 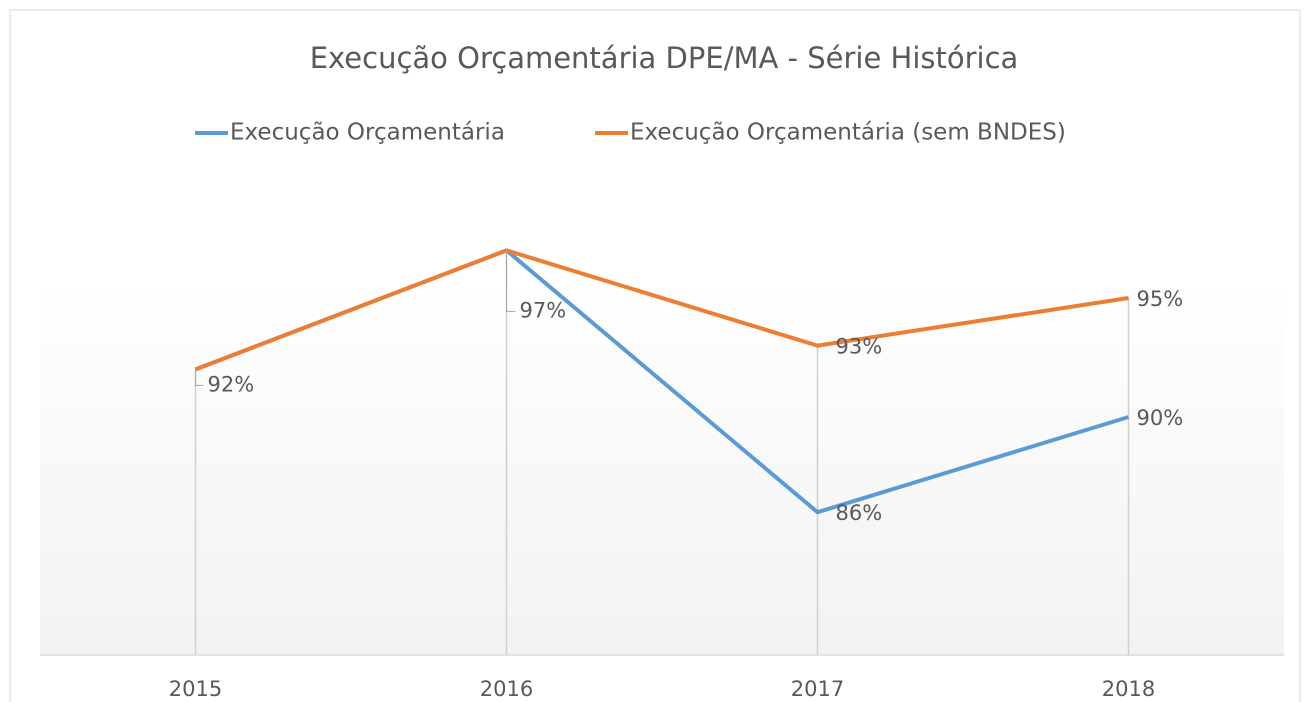 I want to click on legend-label: Execução Orçamentária, so click(x=367, y=133).